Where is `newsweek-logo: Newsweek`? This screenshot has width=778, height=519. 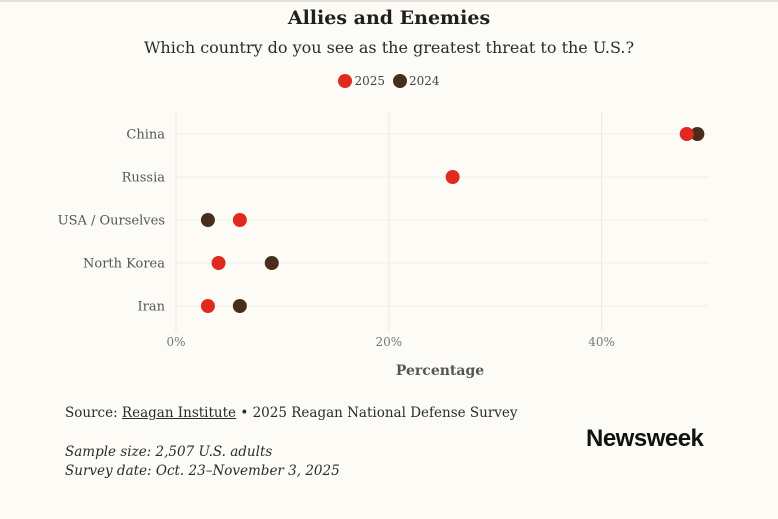
newsweek-logo: Newsweek is located at coordinates (645, 438).